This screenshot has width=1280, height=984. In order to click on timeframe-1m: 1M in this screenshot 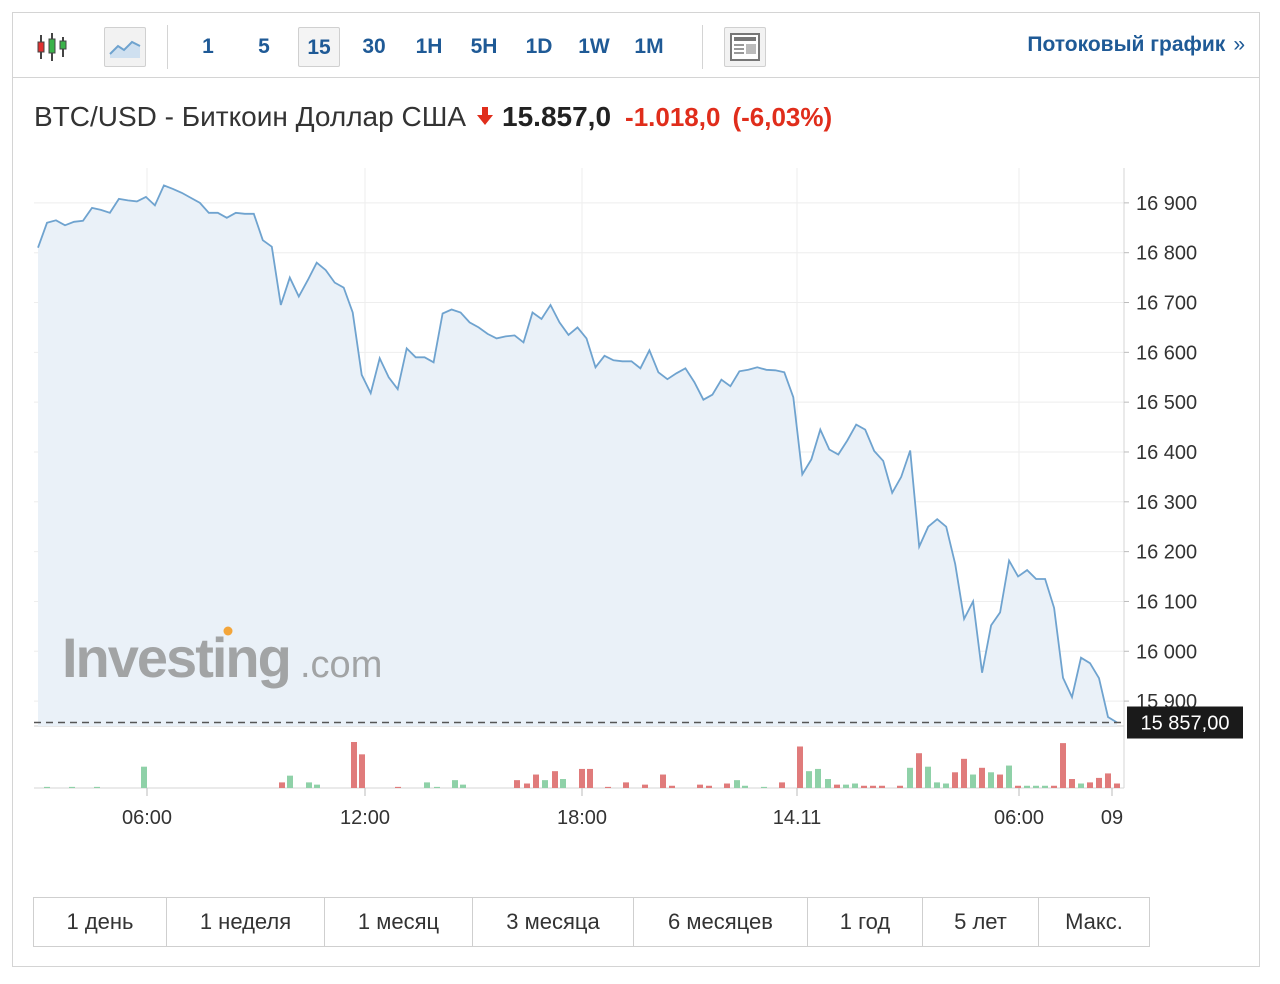, I will do `click(649, 46)`.